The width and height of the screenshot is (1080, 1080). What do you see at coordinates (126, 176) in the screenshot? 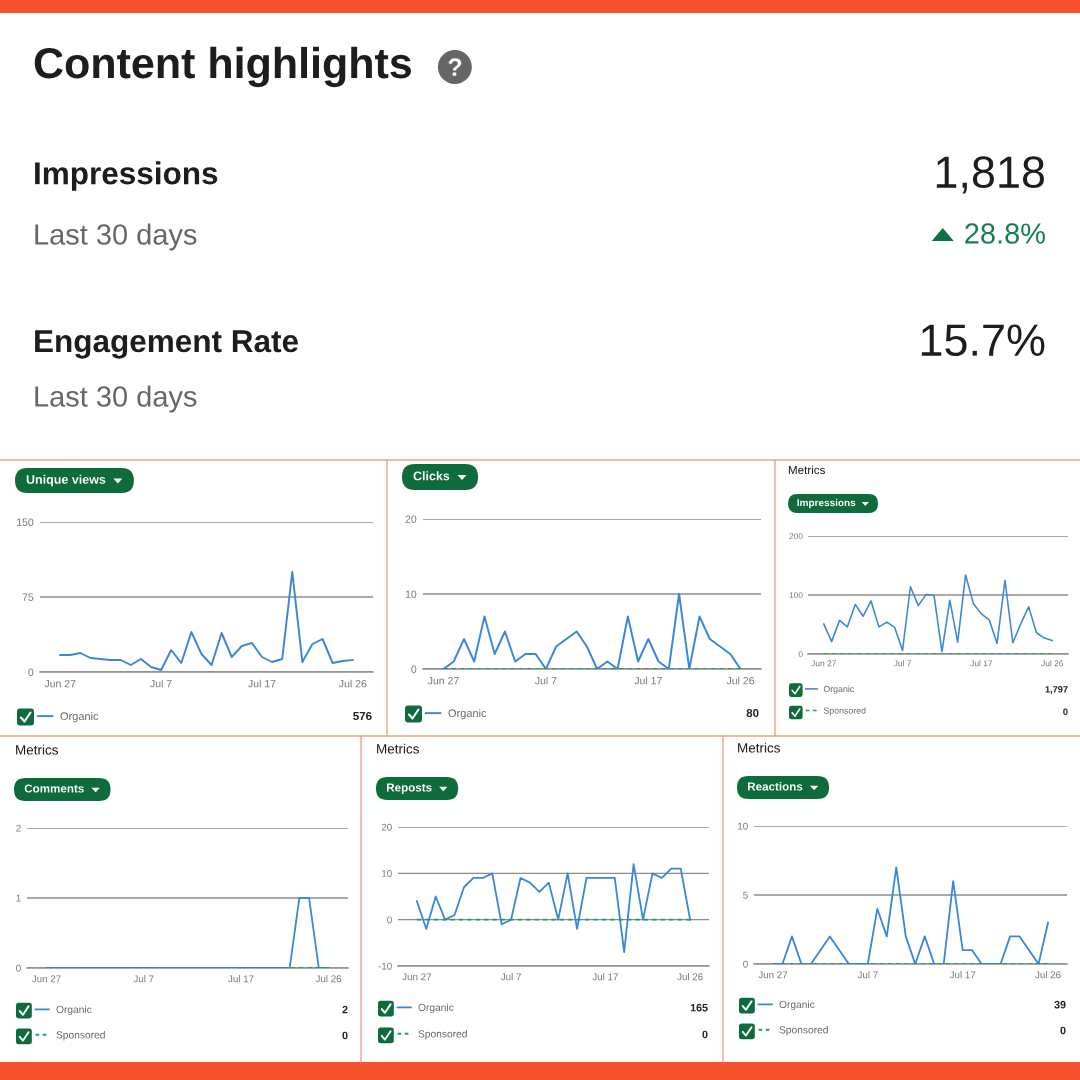
I see `text: Impressions` at bounding box center [126, 176].